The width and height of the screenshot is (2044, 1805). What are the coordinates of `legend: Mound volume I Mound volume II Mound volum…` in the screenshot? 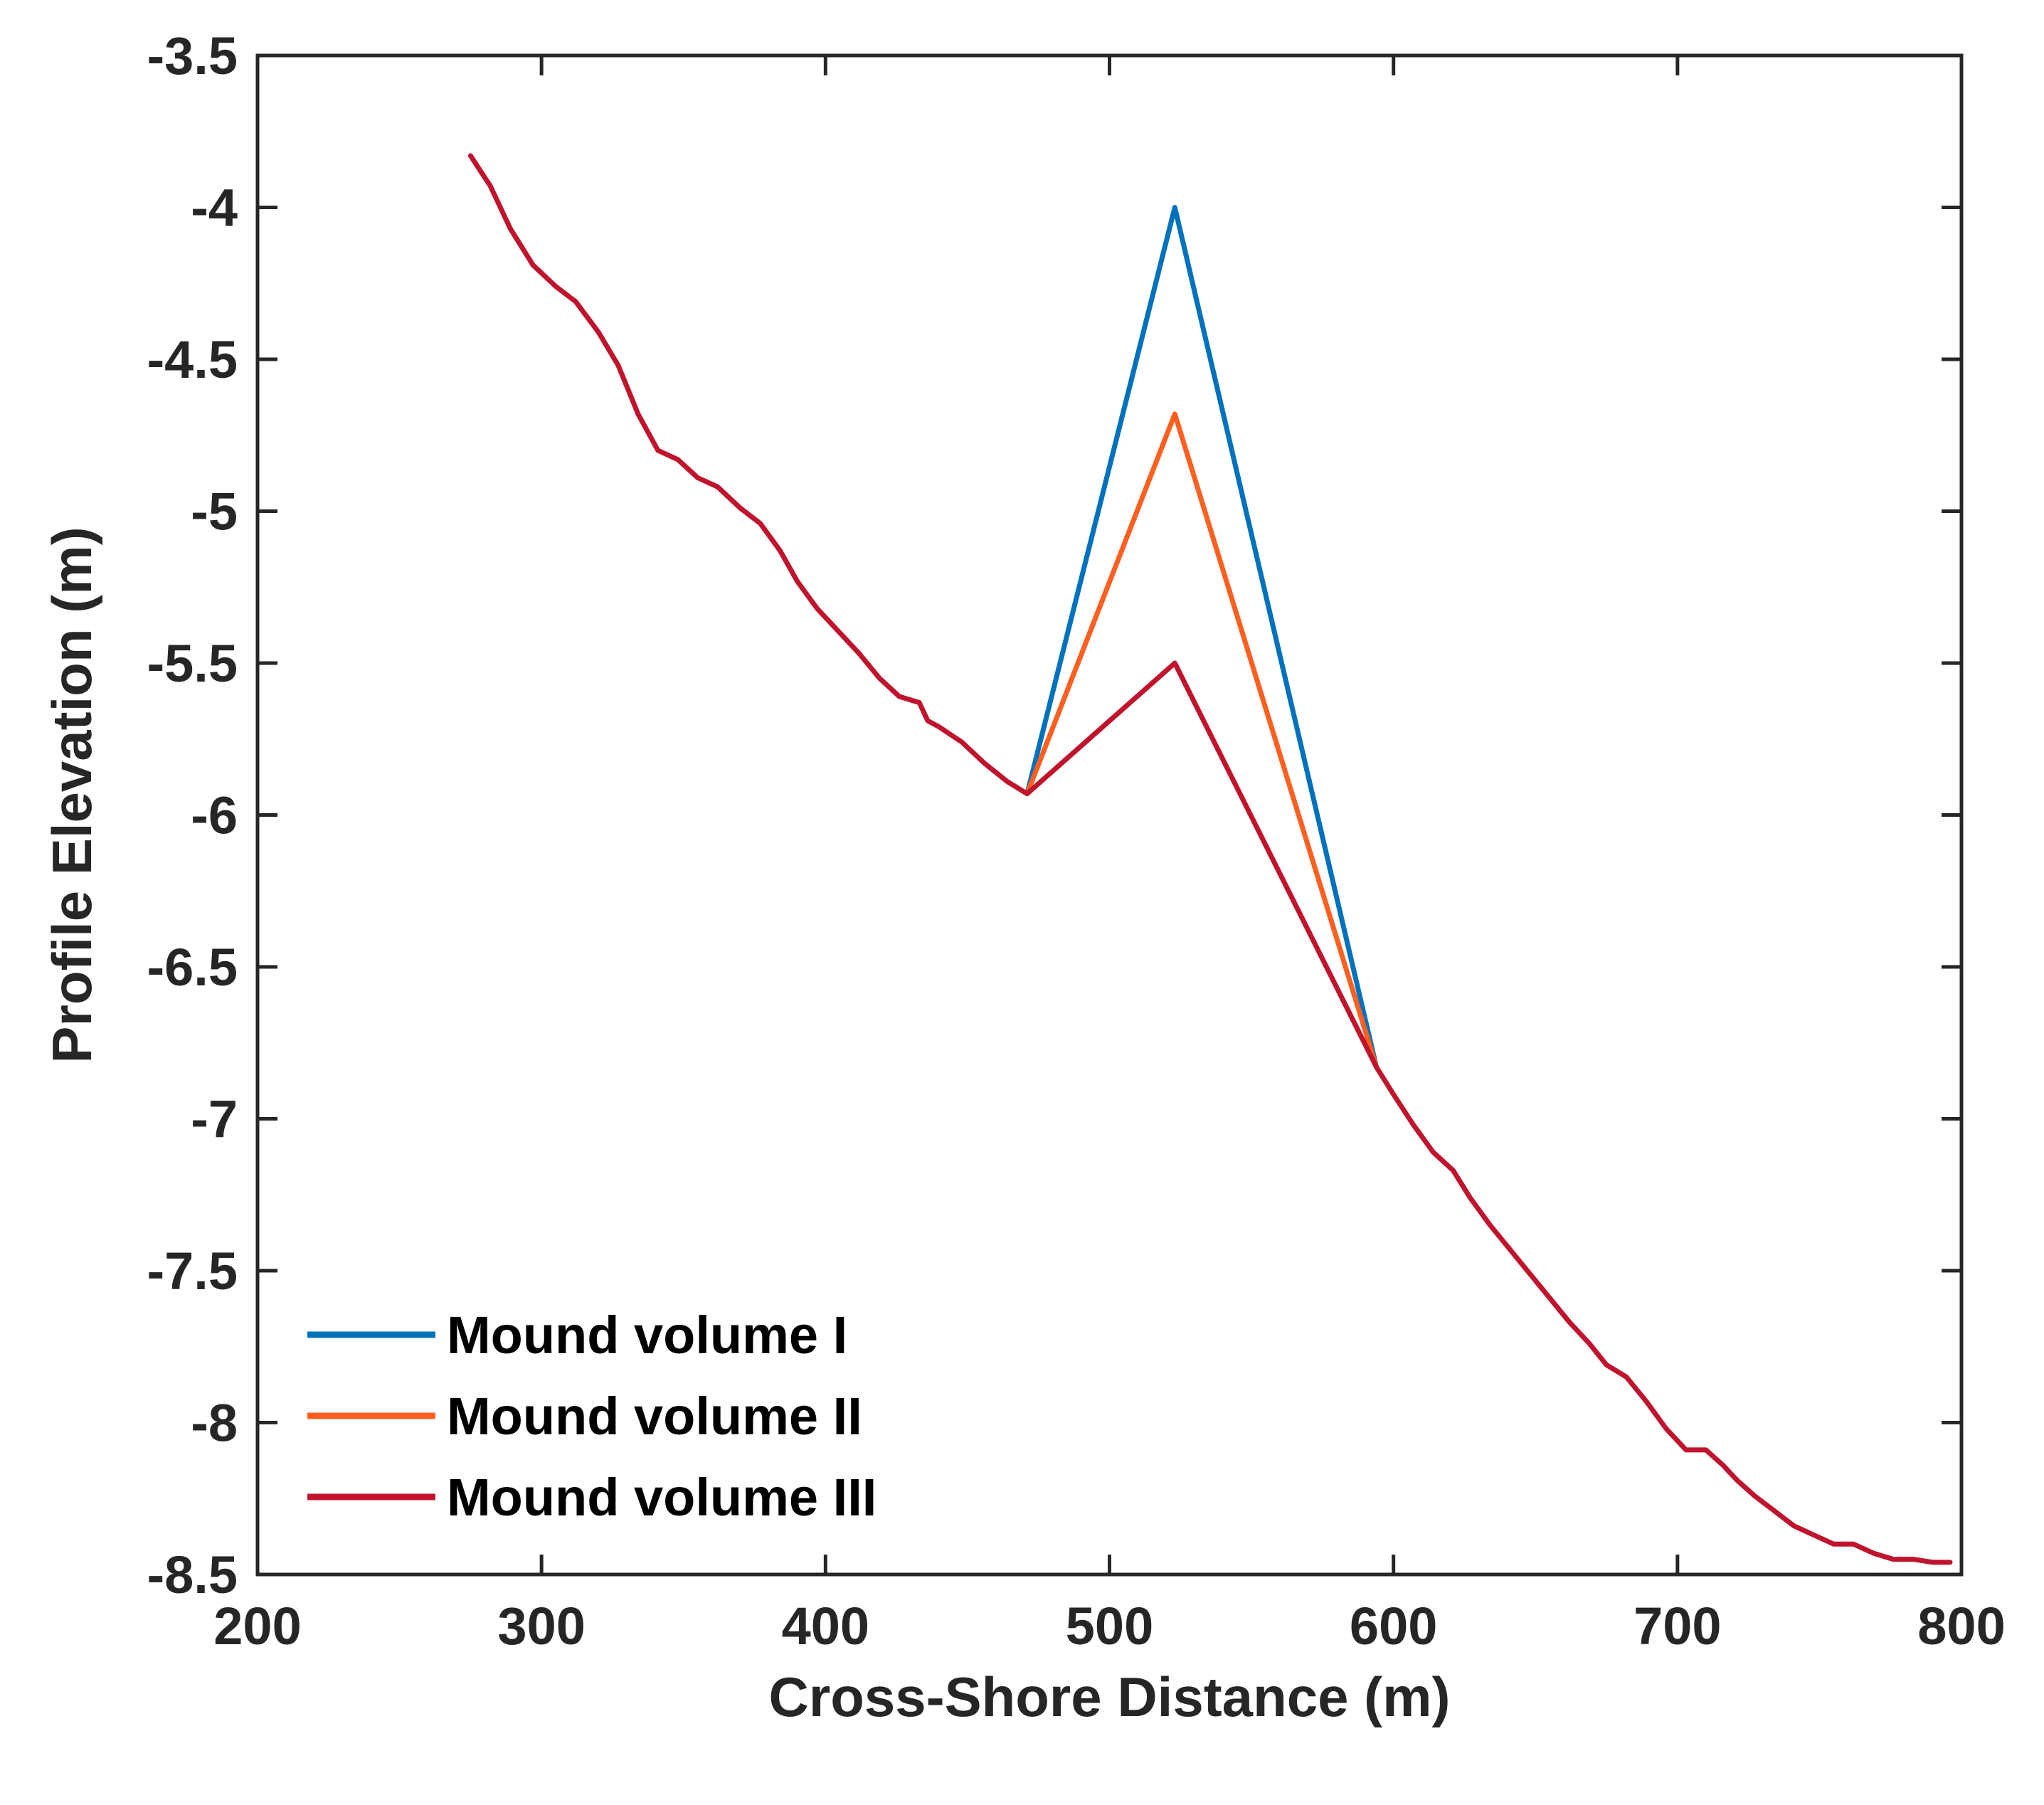 It's located at (592, 1417).